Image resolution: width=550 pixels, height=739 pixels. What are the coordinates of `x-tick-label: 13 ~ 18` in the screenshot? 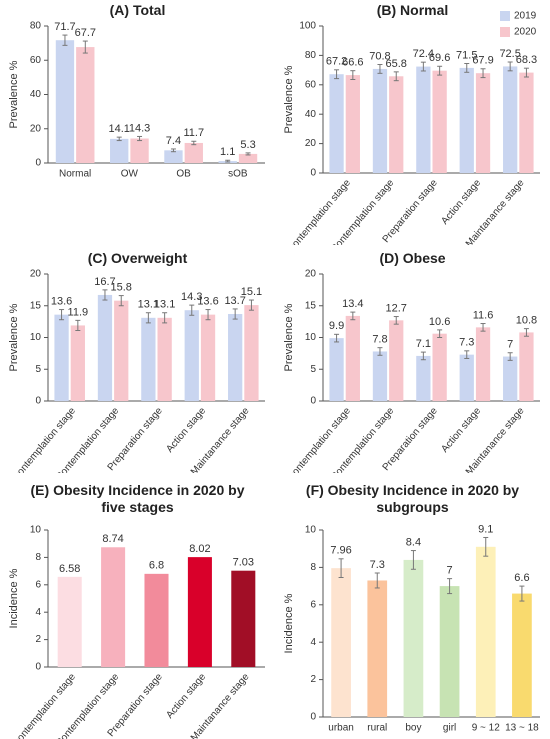 It's located at (522, 728).